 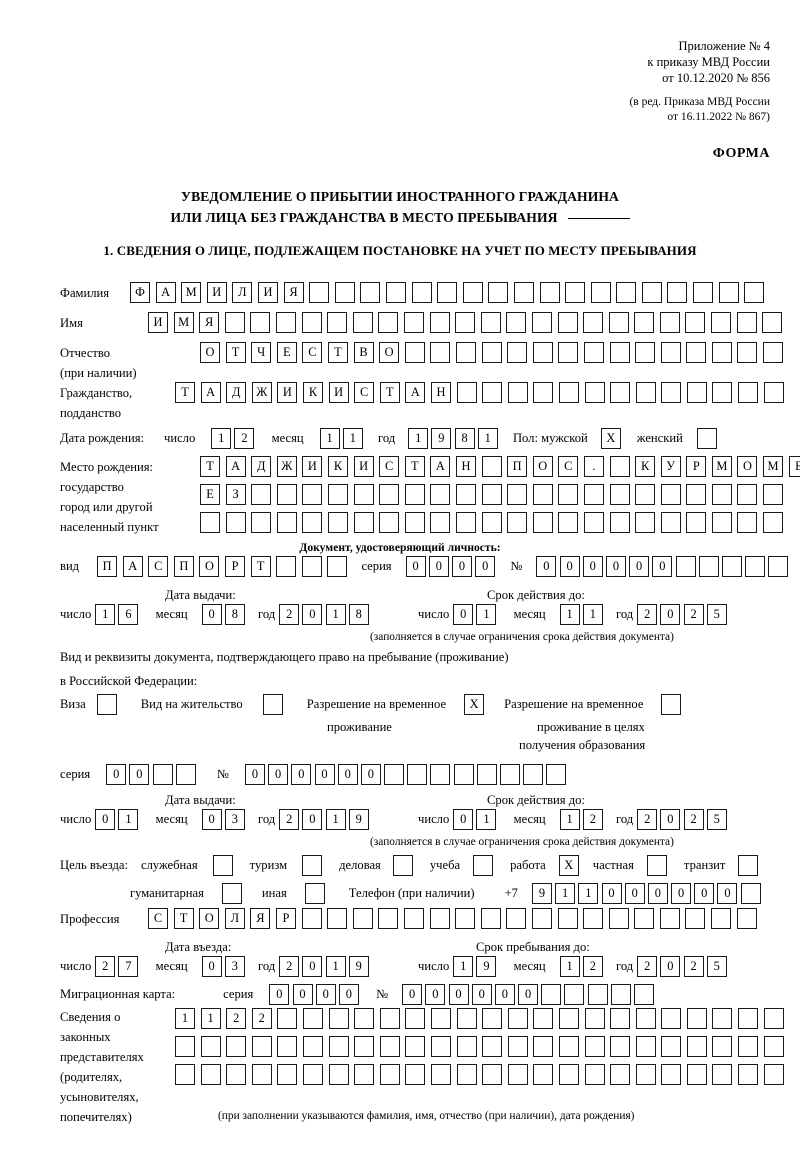 What do you see at coordinates (209, 322) in the screenshot?
I see `grid-cell: Я` at bounding box center [209, 322].